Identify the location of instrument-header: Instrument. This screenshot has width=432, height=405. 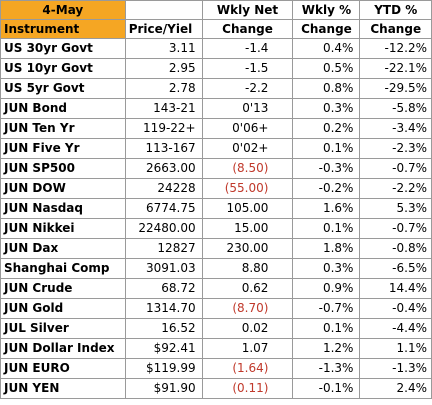
(63, 29).